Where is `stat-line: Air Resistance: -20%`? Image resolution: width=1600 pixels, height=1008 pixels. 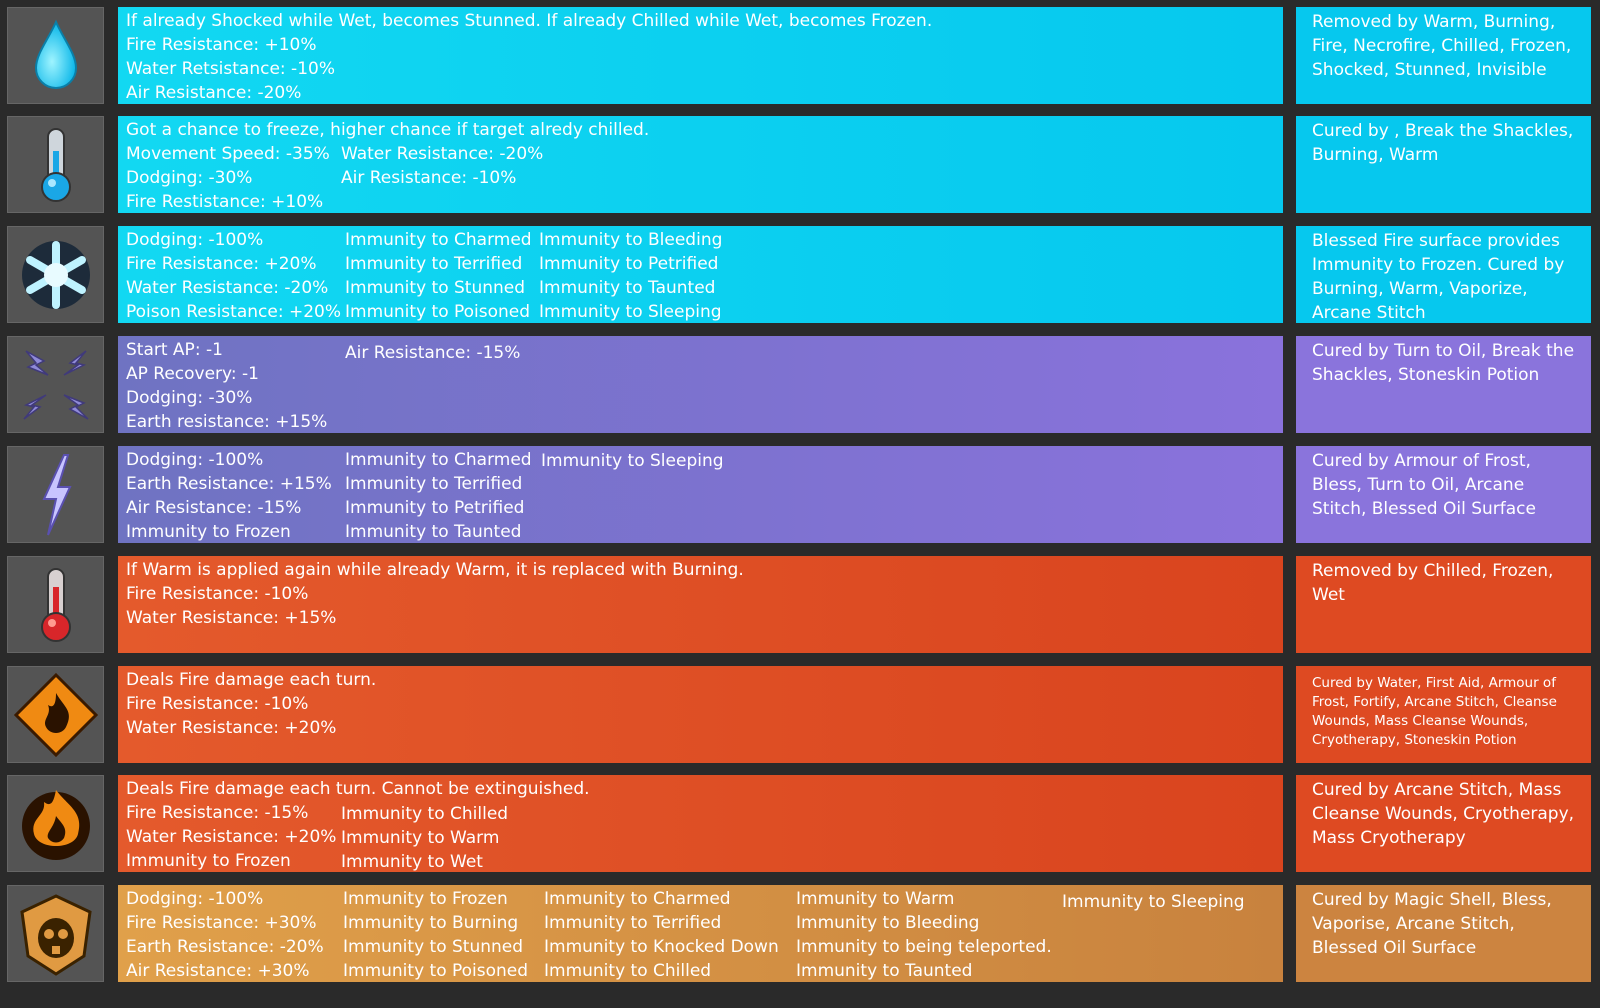
stat-line: Air Resistance: -20% is located at coordinates (214, 93).